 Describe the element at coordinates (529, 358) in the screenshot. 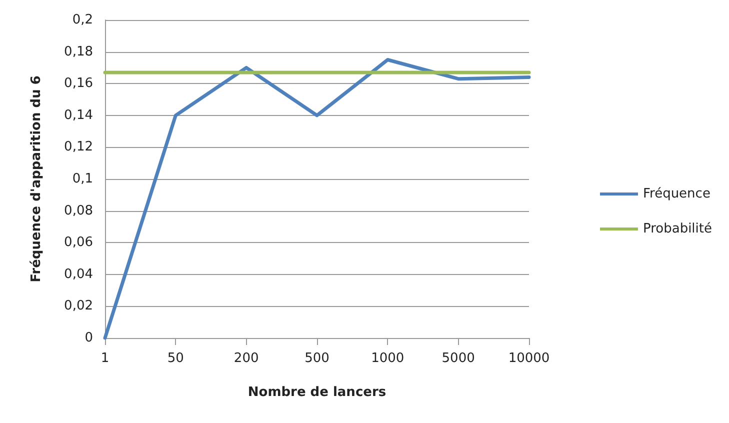

I see `x-tick-label: 10000` at that location.